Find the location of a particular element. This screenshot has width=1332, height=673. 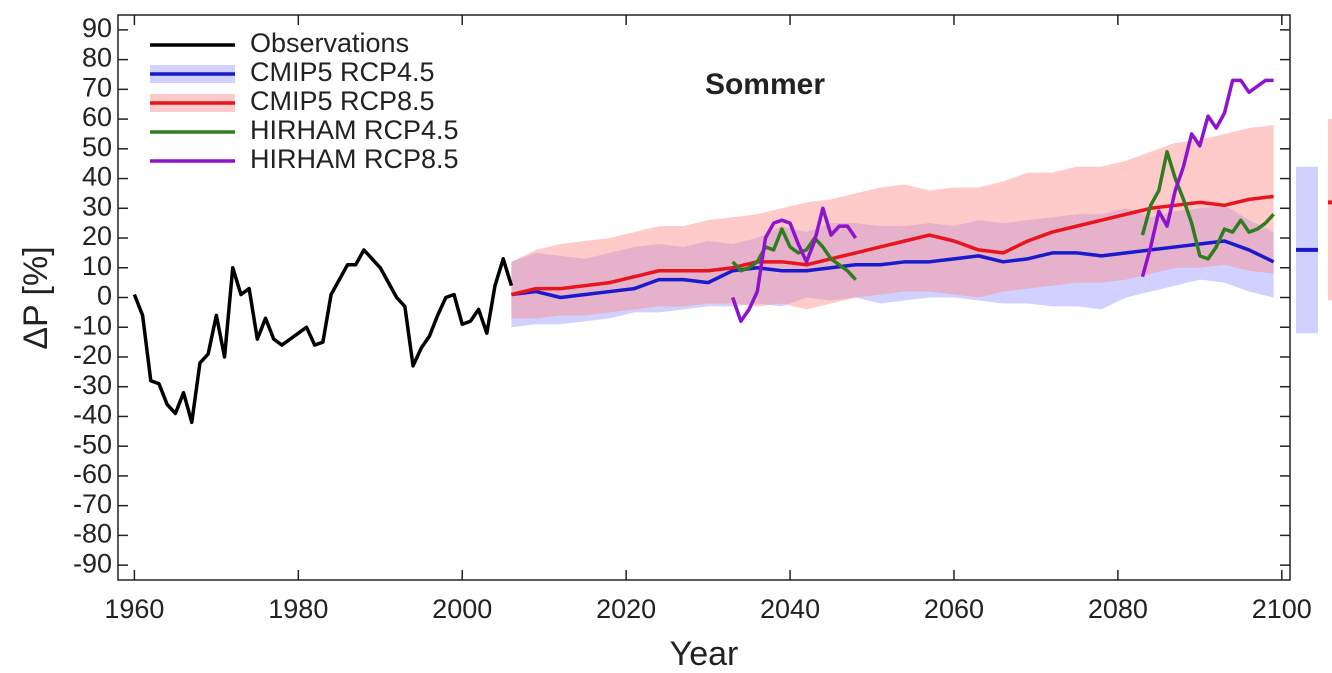

chart-title: Sommer is located at coordinates (765, 84).